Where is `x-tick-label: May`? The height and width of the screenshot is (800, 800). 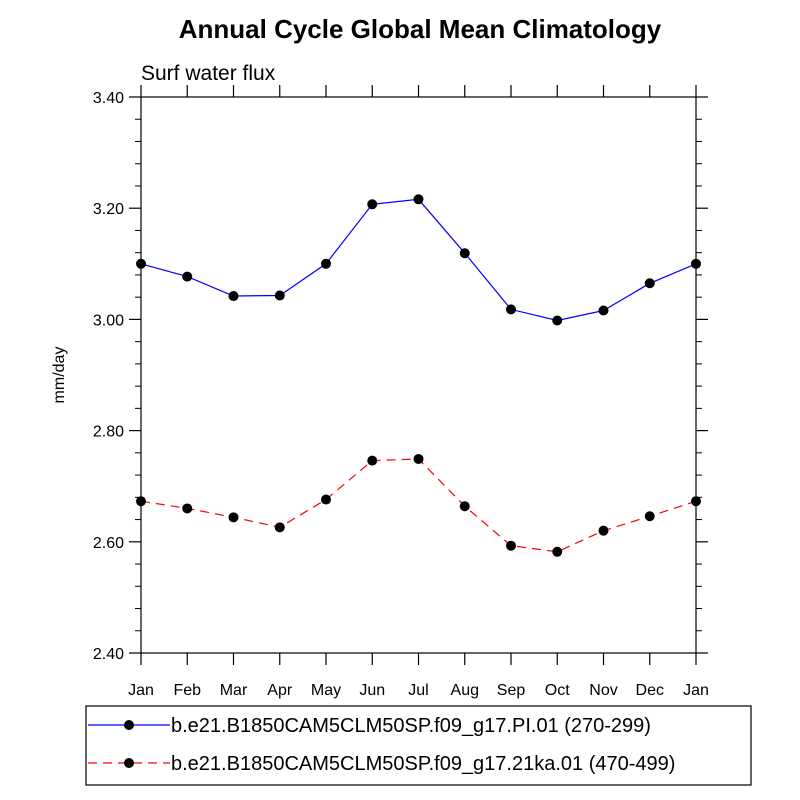 x-tick-label: May is located at coordinates (326, 690).